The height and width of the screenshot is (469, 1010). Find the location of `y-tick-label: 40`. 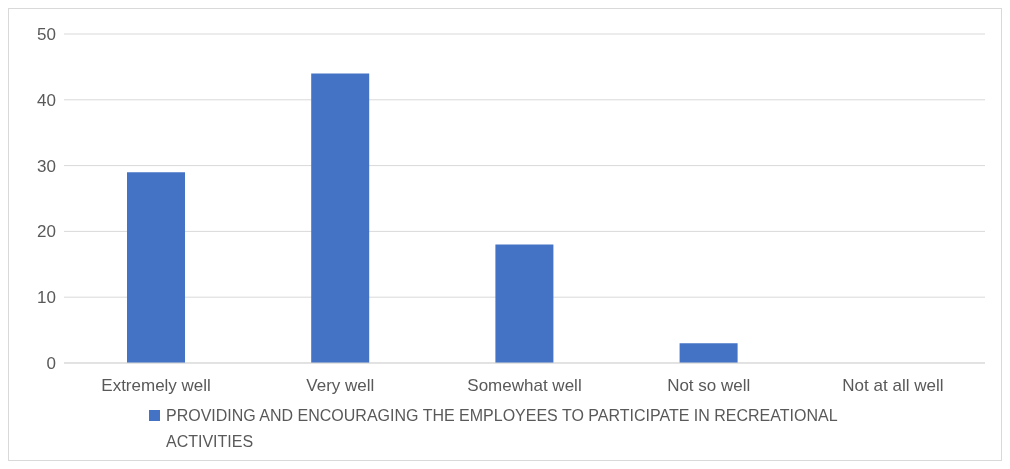

y-tick-label: 40 is located at coordinates (46, 100).